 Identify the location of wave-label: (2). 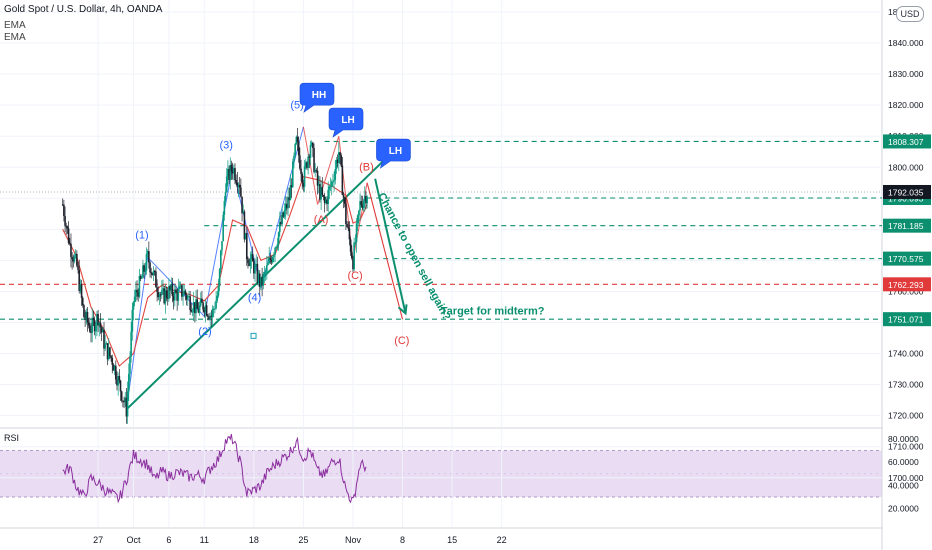
(204, 332).